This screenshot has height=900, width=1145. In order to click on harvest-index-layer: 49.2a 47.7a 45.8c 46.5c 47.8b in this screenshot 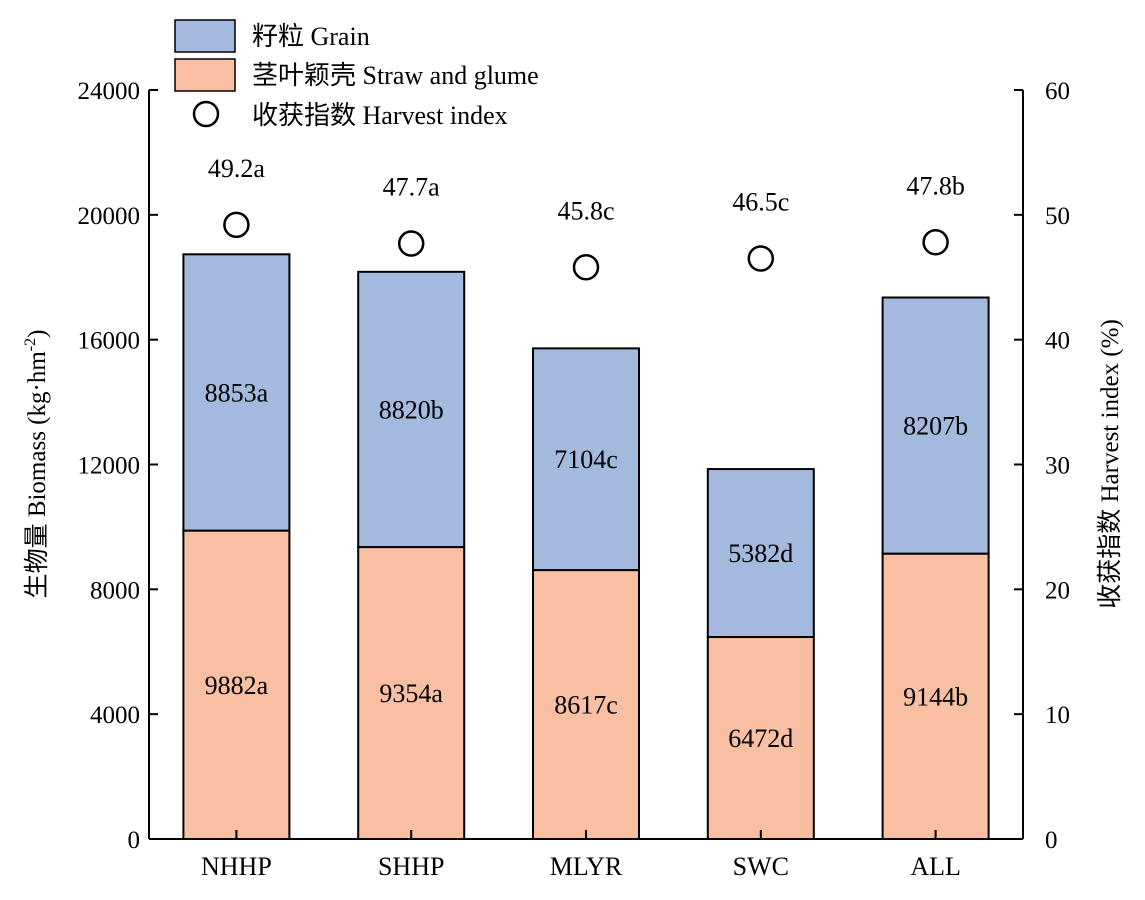, I will do `click(586, 217)`.